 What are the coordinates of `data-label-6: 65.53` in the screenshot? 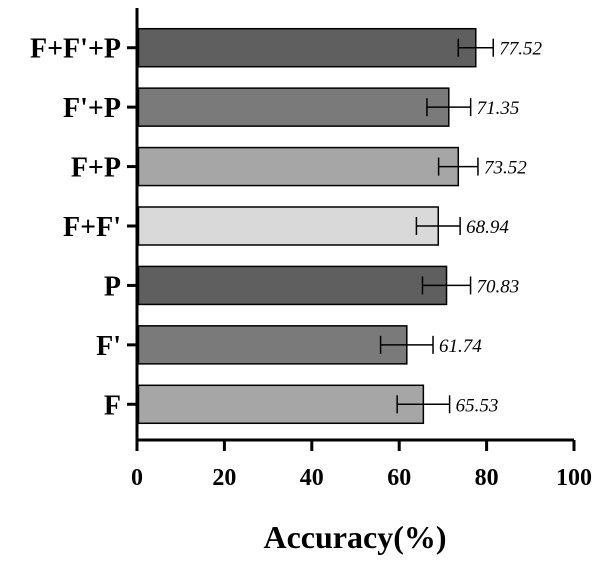 It's located at (477, 405).